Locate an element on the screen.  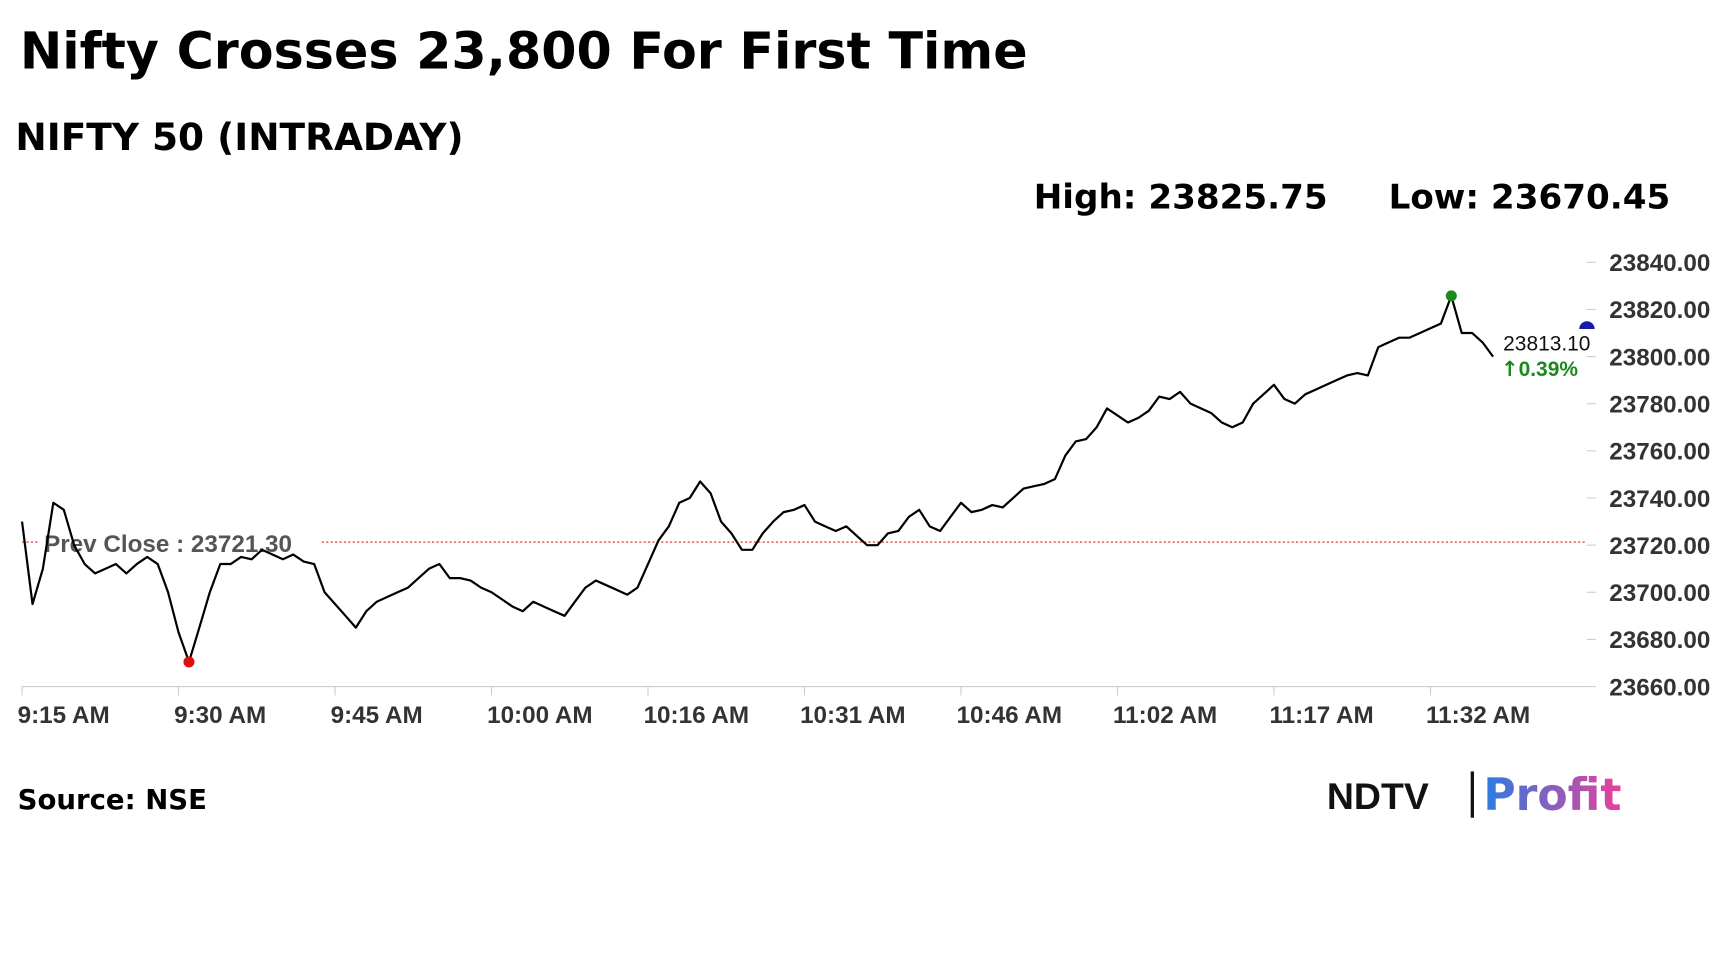
x-tick-label: 10:31 AM is located at coordinates (853, 715).